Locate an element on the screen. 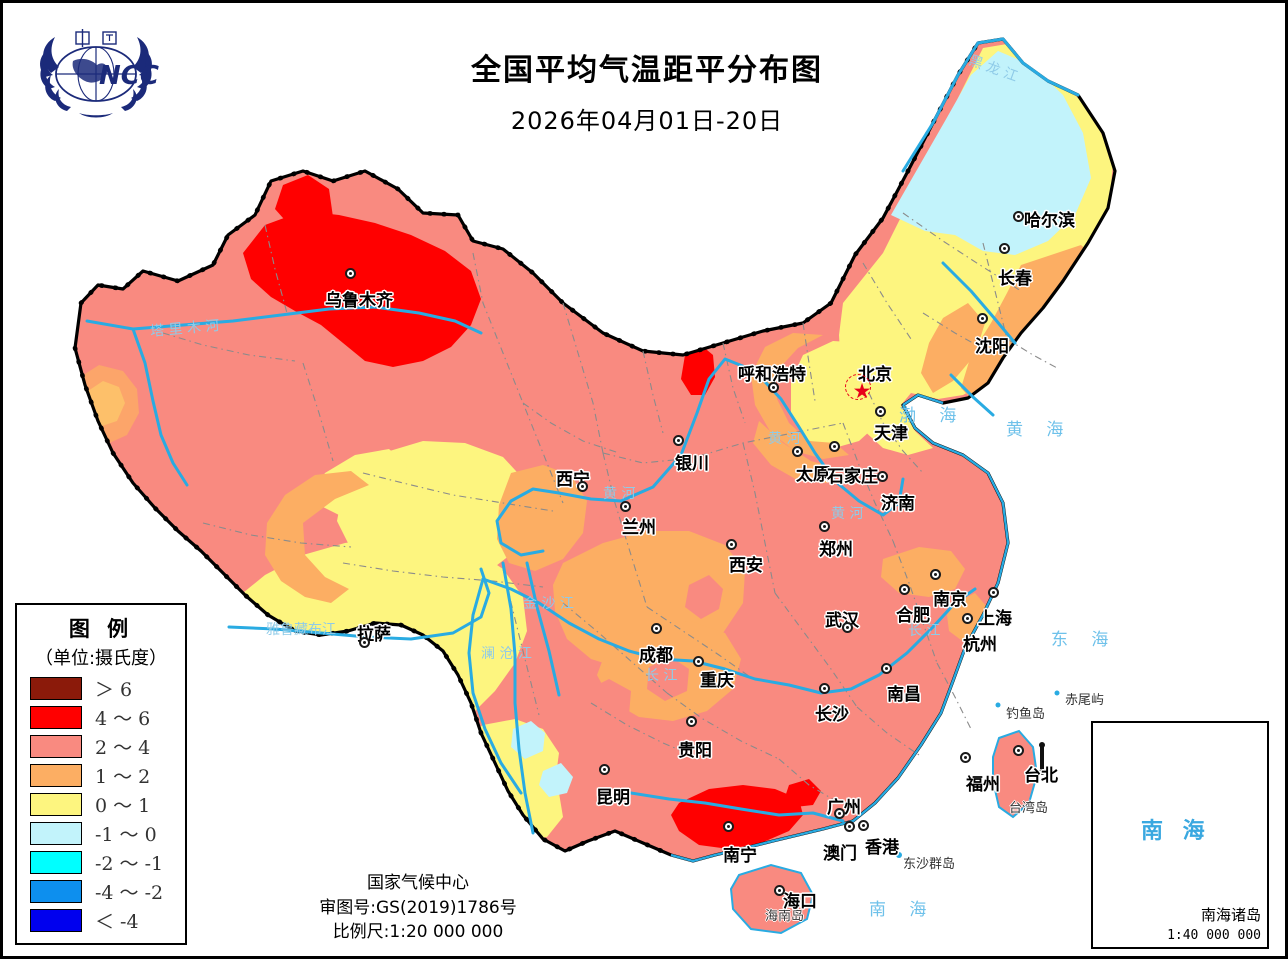 This screenshot has height=959, width=1288. south-china-sea-inset: 南 海 南海诸岛 1:40 000 000 is located at coordinates (1180, 835).